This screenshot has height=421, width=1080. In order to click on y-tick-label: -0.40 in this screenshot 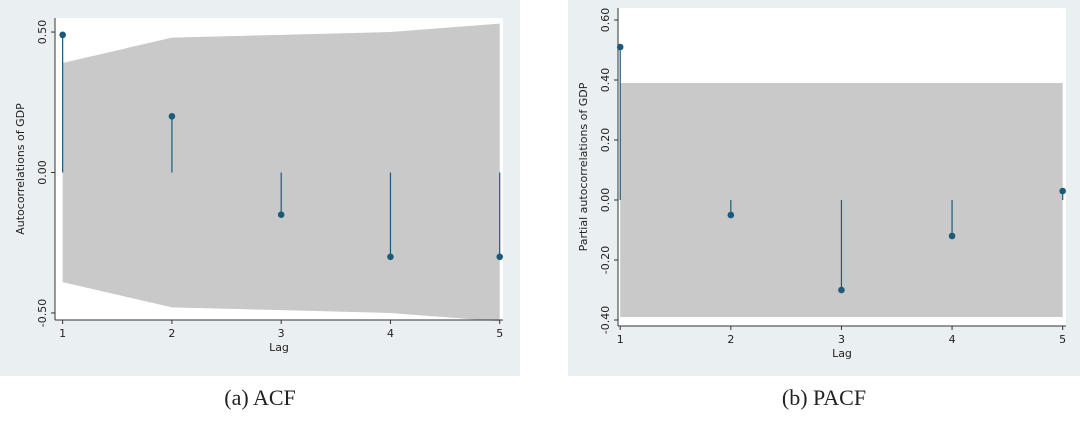, I will do `click(605, 320)`.